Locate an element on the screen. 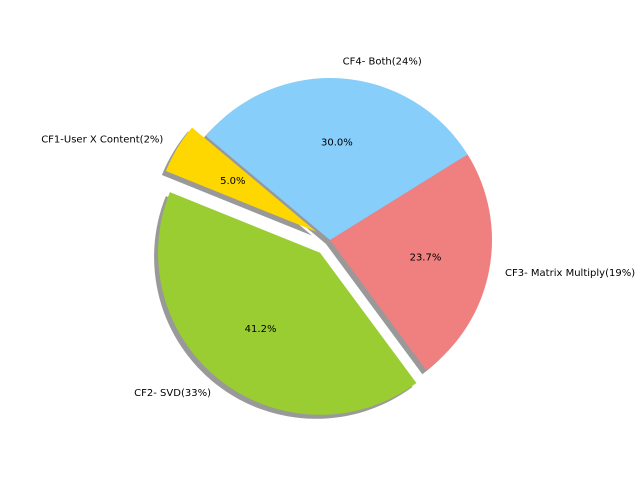 Image resolution: width=640 pixels, height=480 pixels. slice-cf1-user-x-content is located at coordinates (241, 179).